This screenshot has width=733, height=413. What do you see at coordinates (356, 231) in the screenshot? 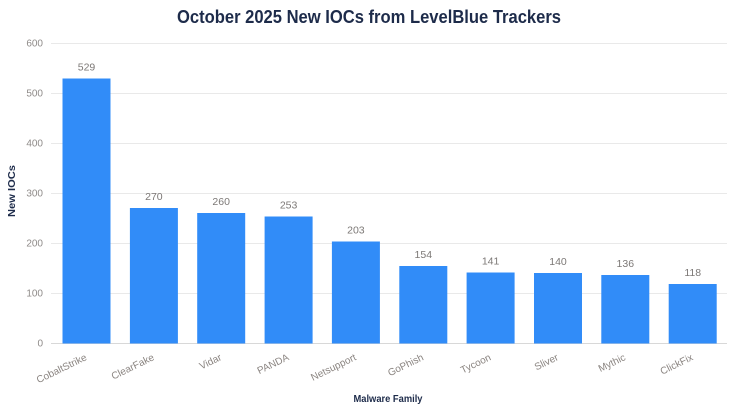
I see `svg-text: 203` at bounding box center [356, 231].